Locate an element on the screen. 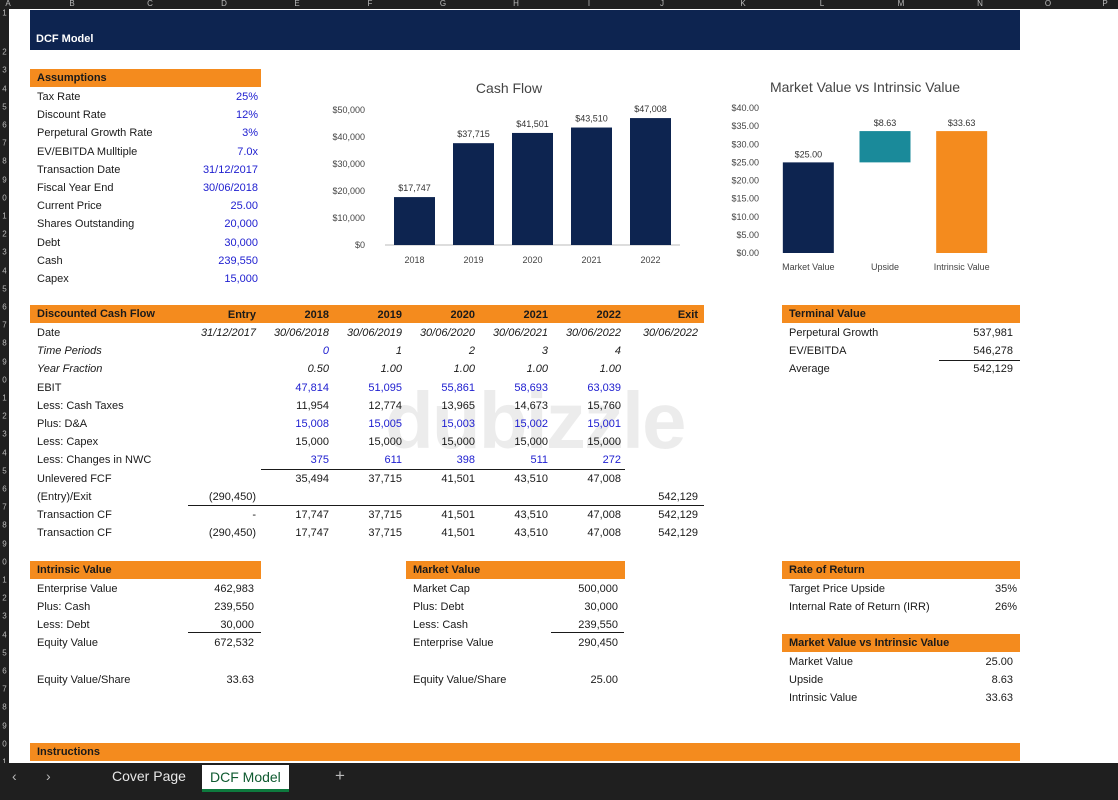 Image resolution: width=1118 pixels, height=800 pixels. mvi-value: 8.63 is located at coordinates (1002, 680).